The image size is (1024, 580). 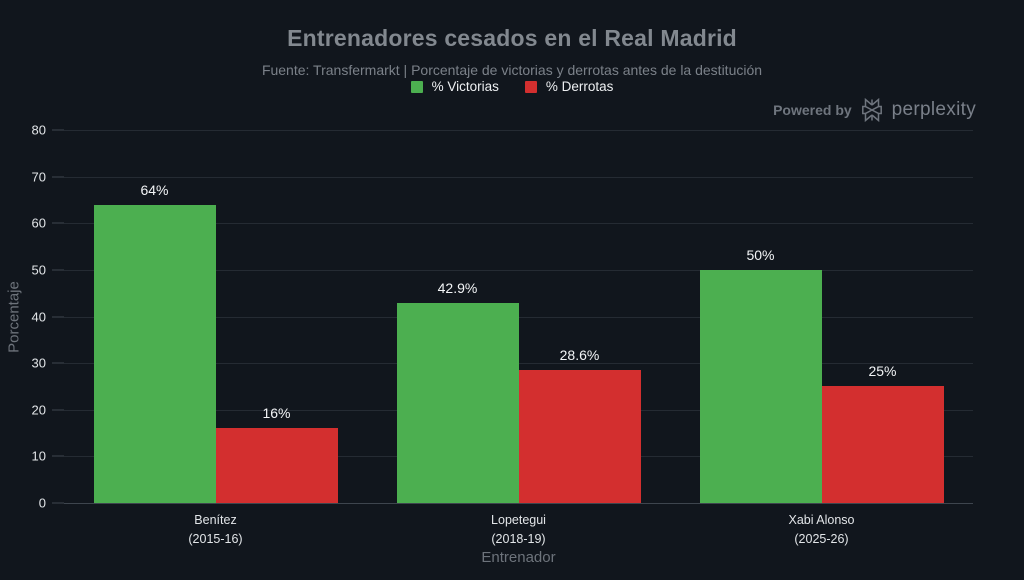 I want to click on legend-item-victorias: % Victorias, so click(x=454, y=86).